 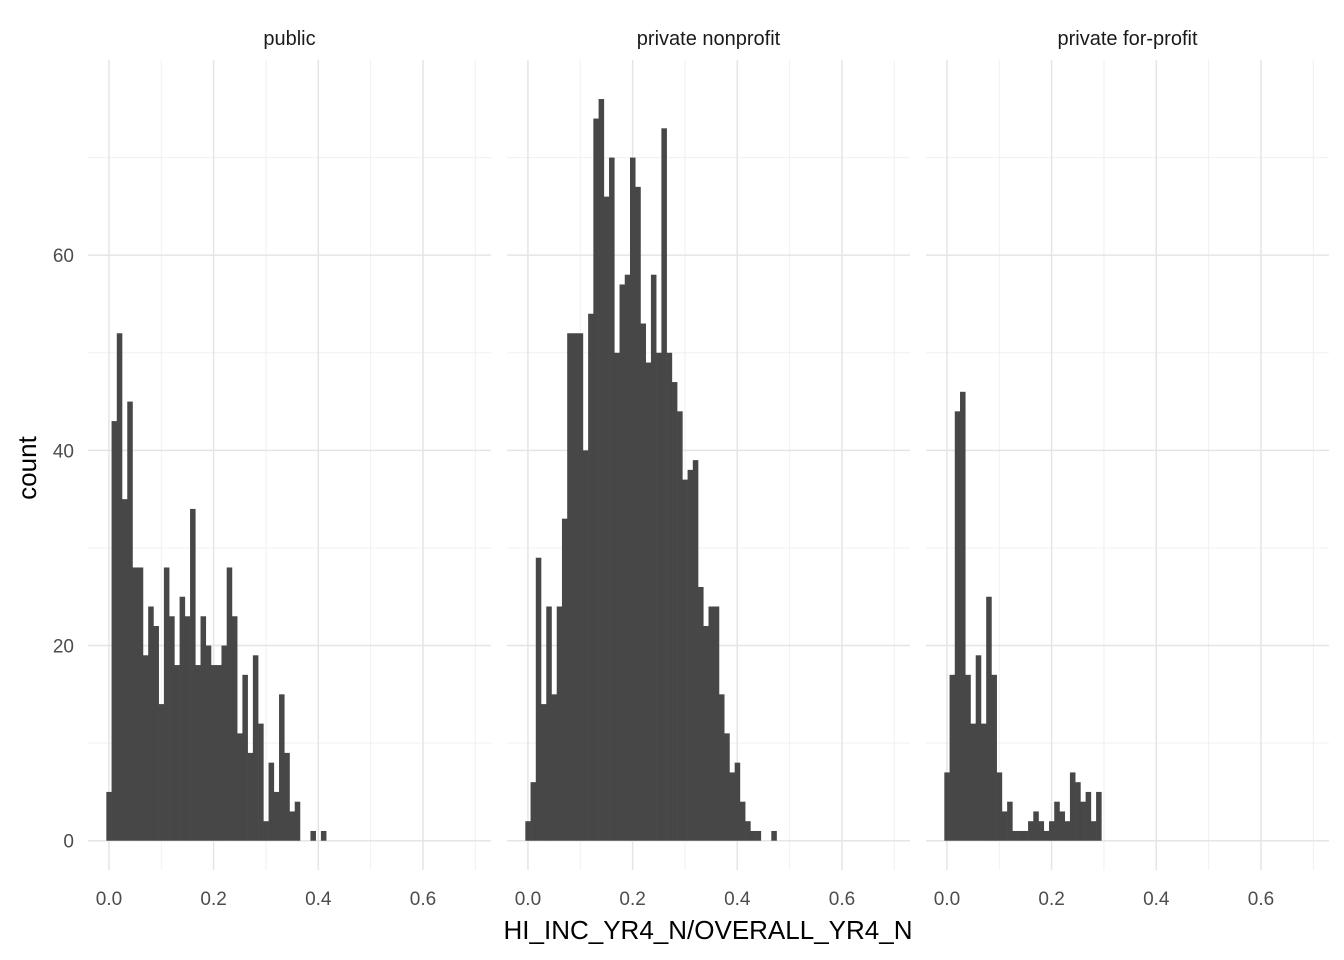 I want to click on facet-strip-label: private nonprofit, so click(x=709, y=39).